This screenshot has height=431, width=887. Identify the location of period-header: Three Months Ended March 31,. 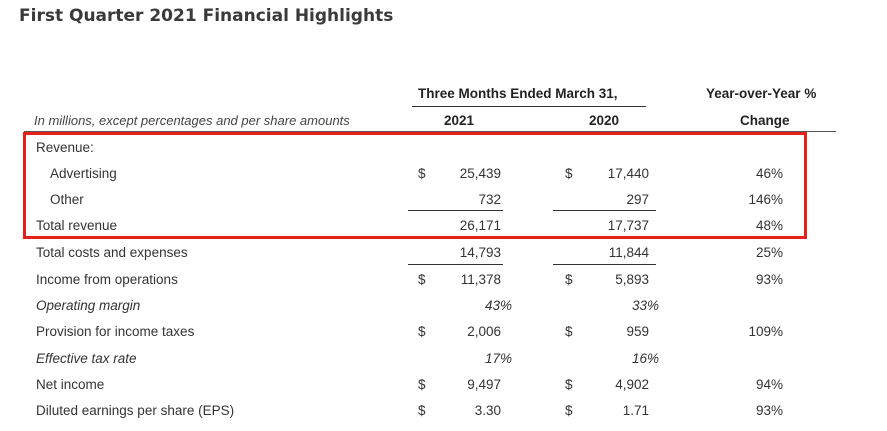
(518, 93).